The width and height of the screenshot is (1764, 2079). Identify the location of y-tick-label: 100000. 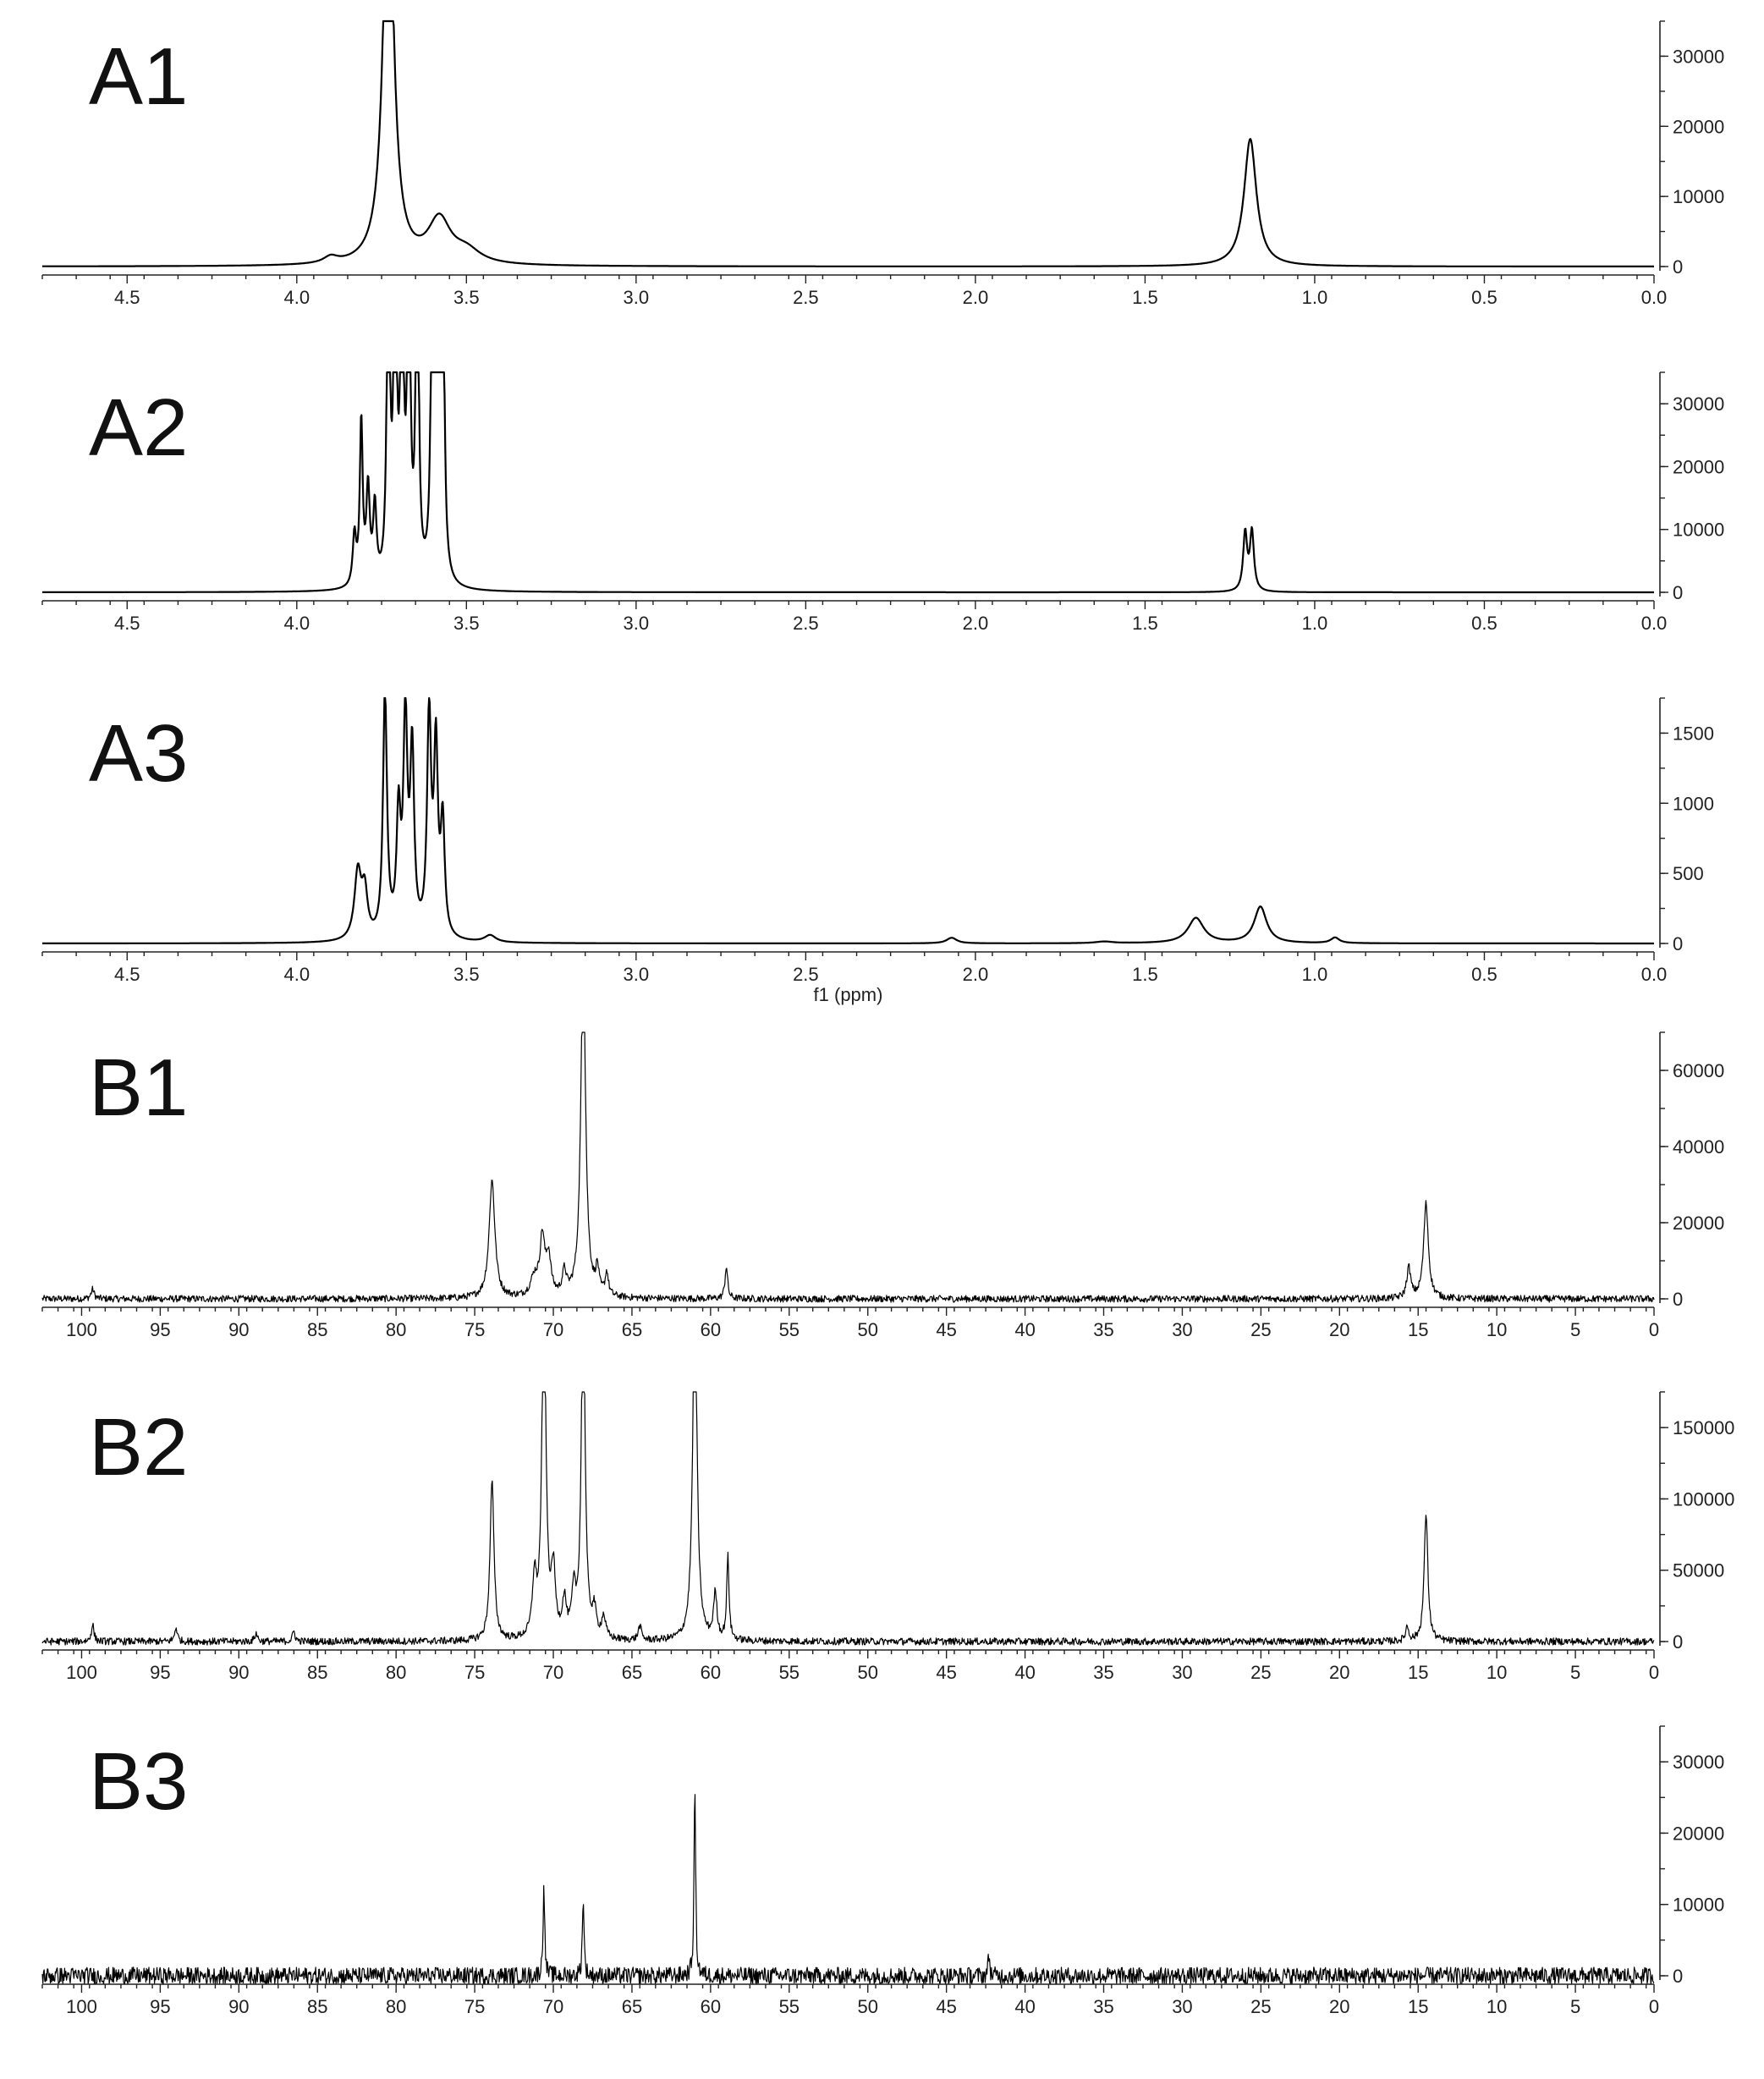
(1703, 1499).